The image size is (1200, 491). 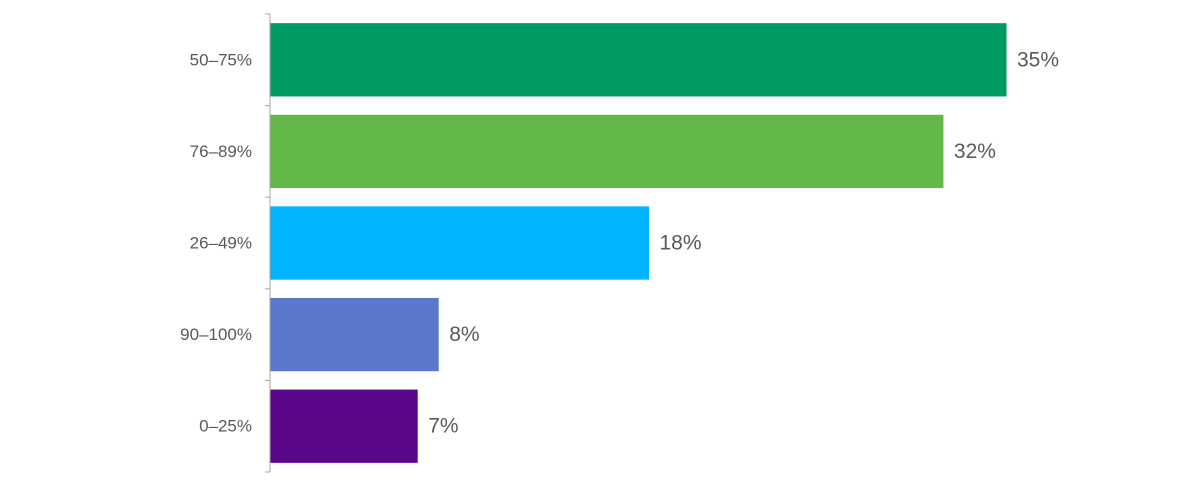 I want to click on value-label: 32%, so click(x=975, y=151).